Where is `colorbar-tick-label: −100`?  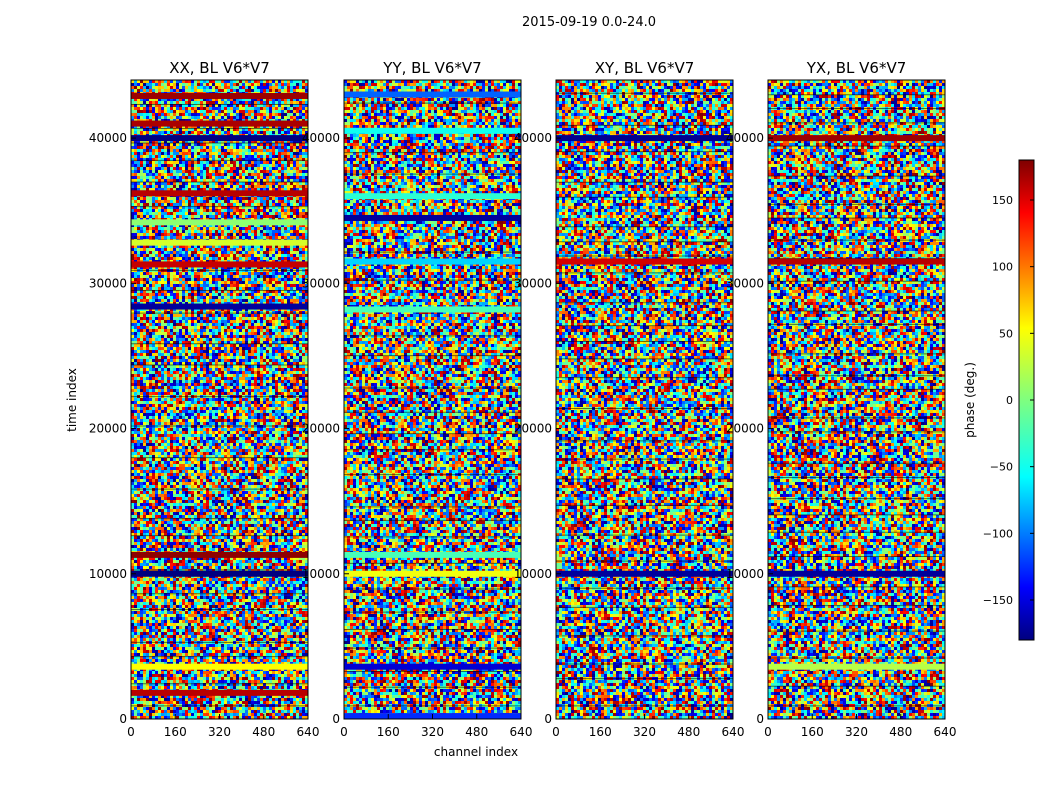
colorbar-tick-label: −100 is located at coordinates (998, 533).